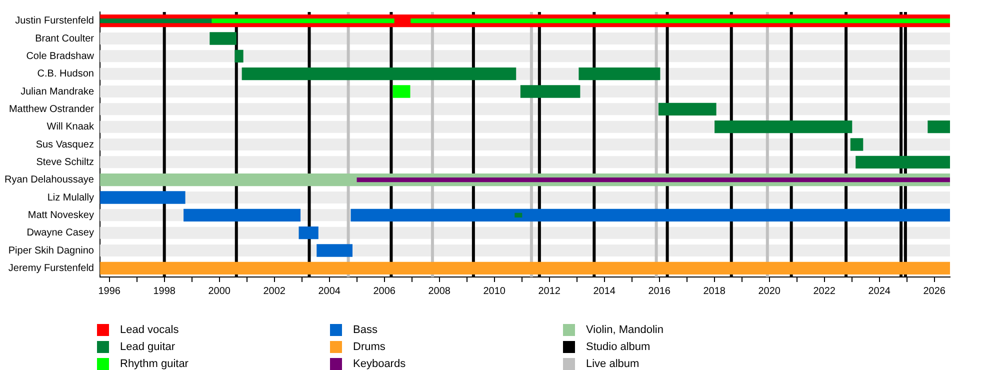  I want to click on x-tick-label: 2026, so click(934, 291).